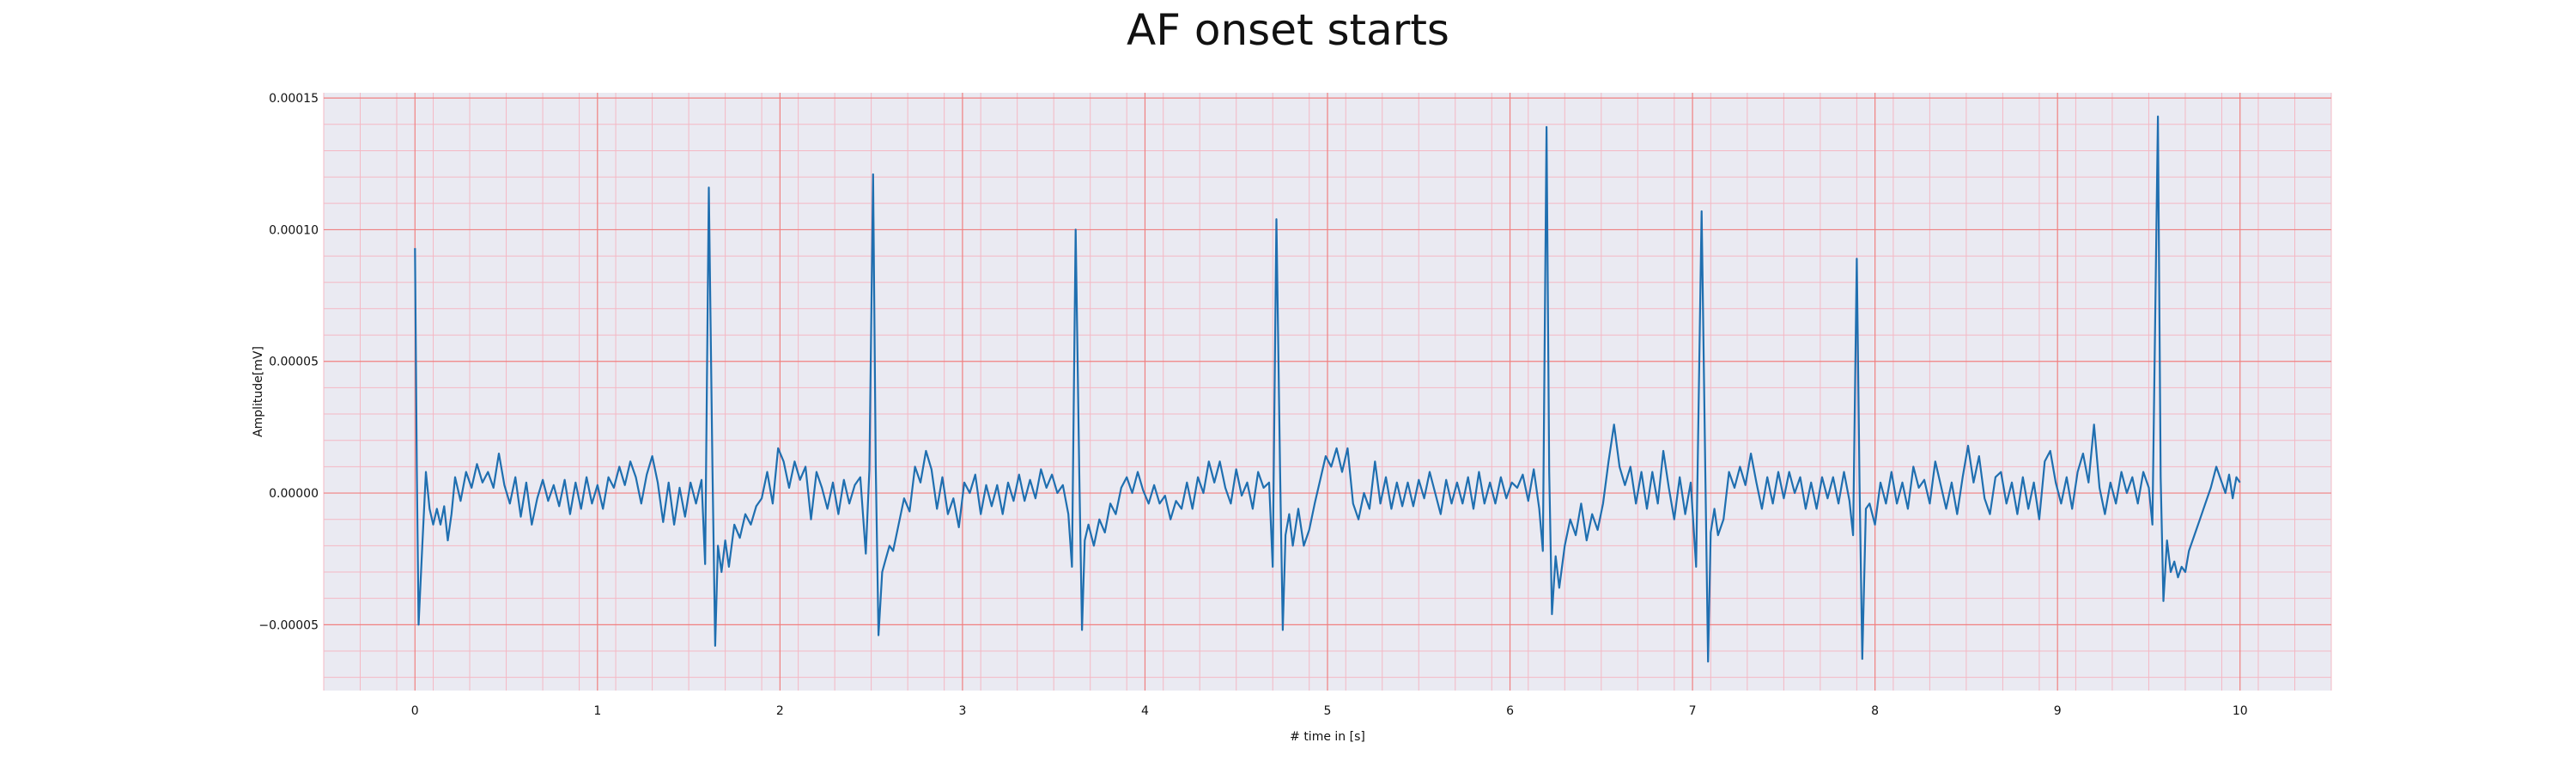 The width and height of the screenshot is (2576, 773). I want to click on y-tick-label: 0.00015, so click(294, 99).